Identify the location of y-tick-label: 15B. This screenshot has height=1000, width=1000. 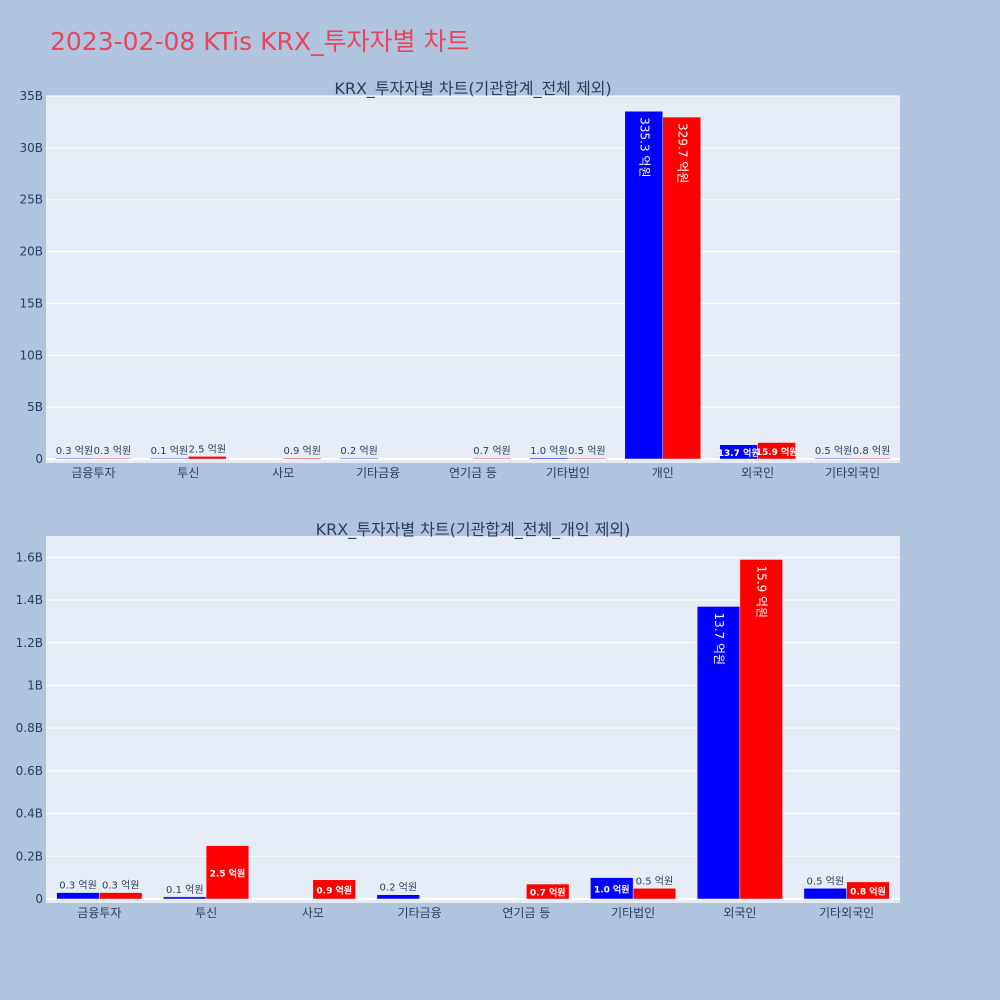
(31, 303).